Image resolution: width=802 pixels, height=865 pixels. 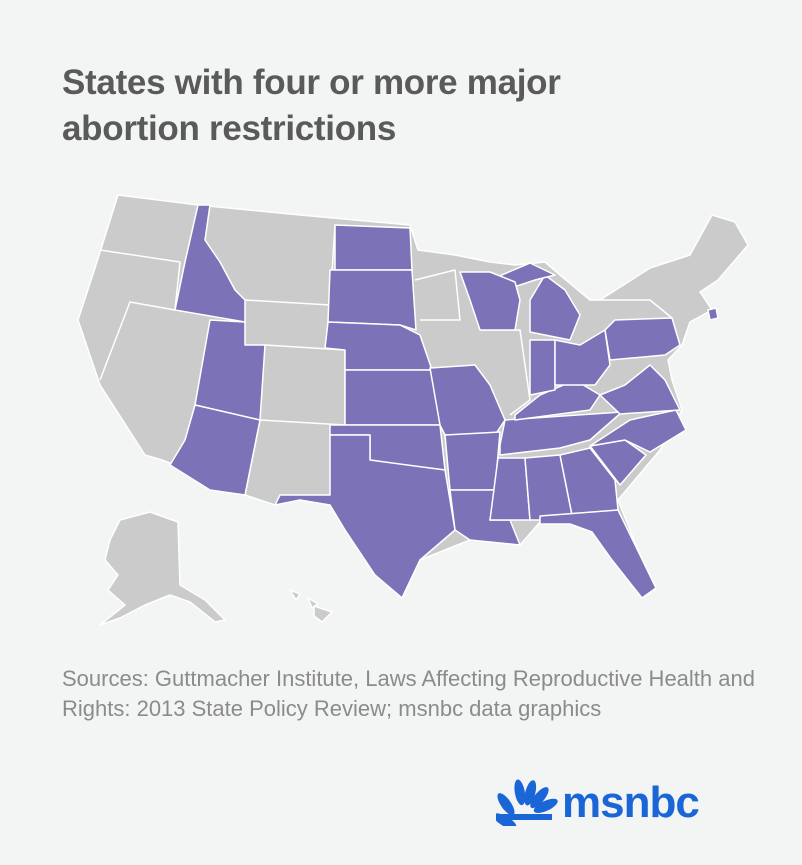 What do you see at coordinates (630, 802) in the screenshot?
I see `logo-text: msnbc` at bounding box center [630, 802].